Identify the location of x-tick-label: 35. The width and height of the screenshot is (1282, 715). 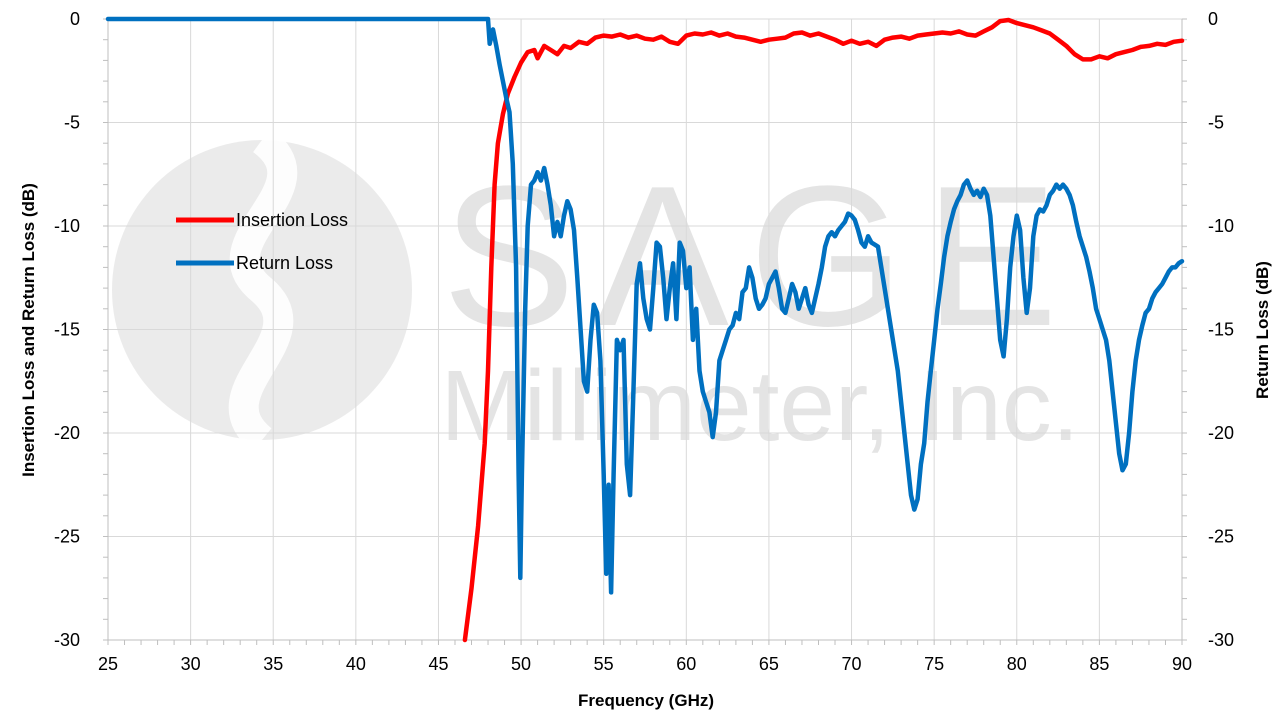
(273, 664).